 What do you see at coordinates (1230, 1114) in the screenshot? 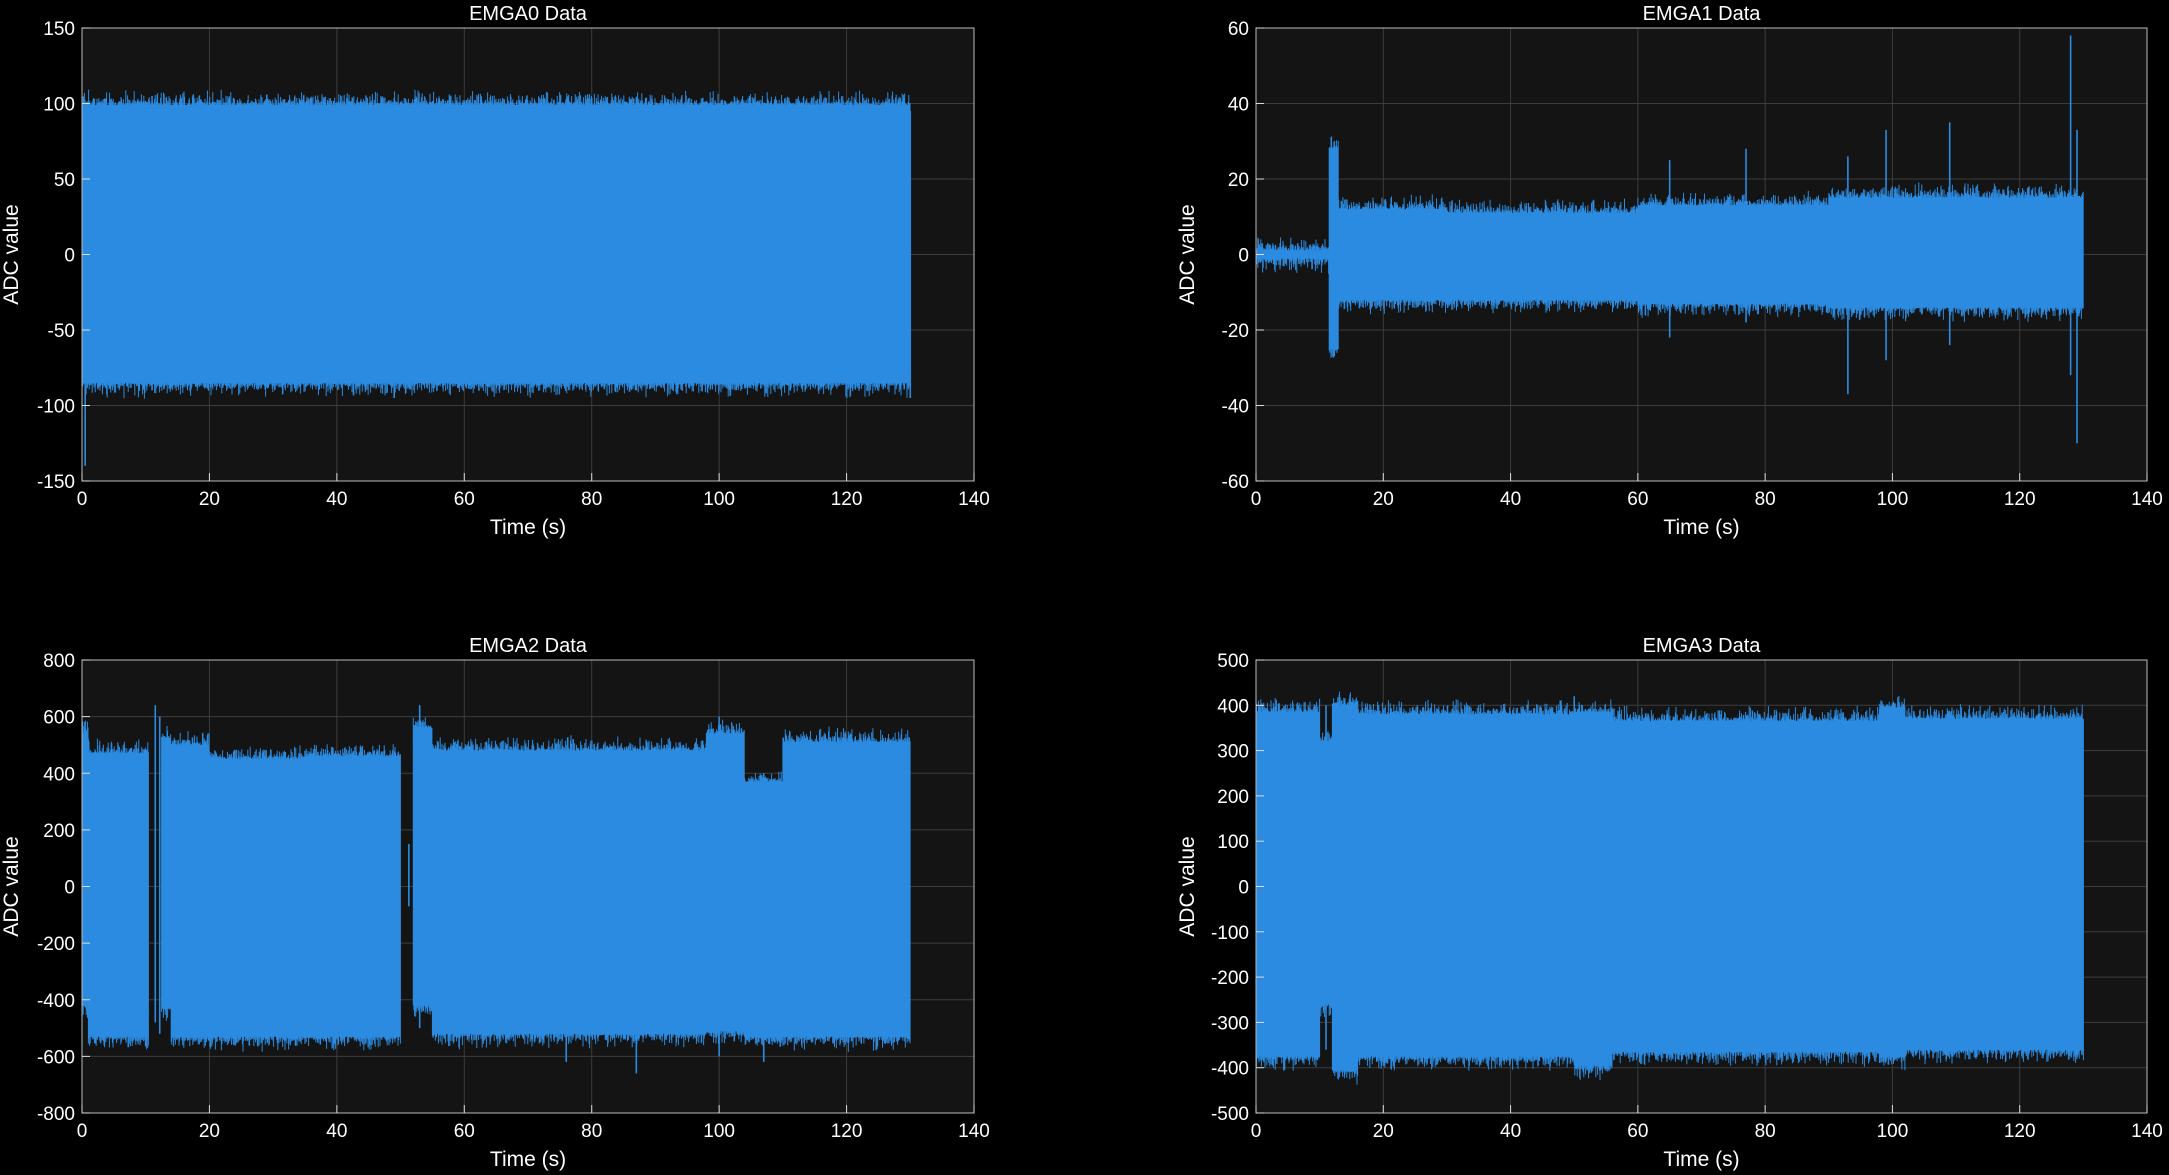
I see `y-tick-label: -500` at bounding box center [1230, 1114].